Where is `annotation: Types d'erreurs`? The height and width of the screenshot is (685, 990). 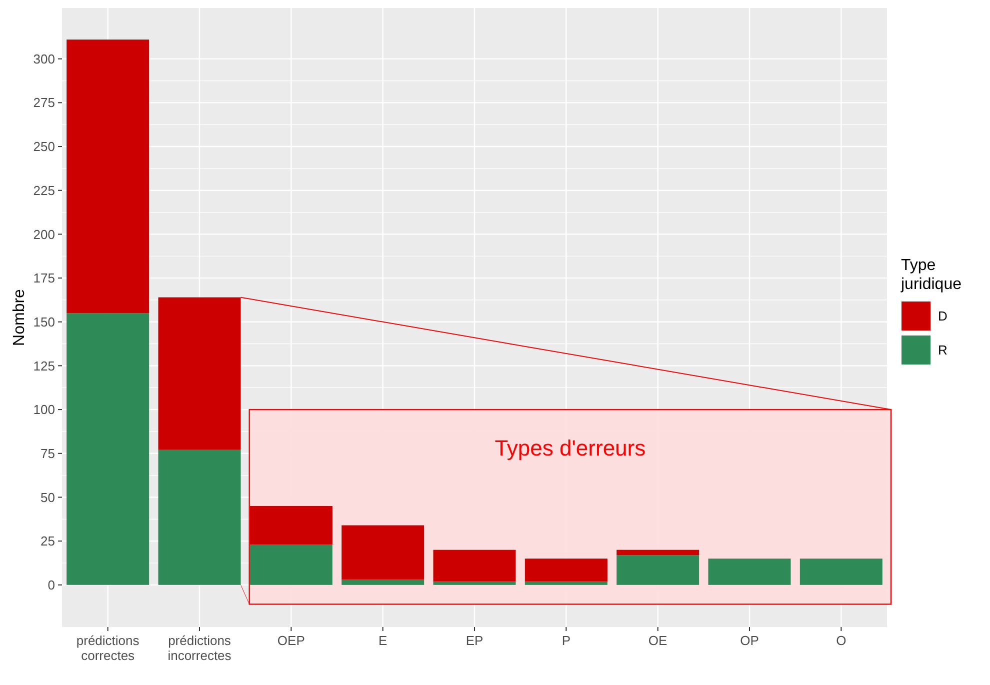 annotation: Types d'erreurs is located at coordinates (570, 448).